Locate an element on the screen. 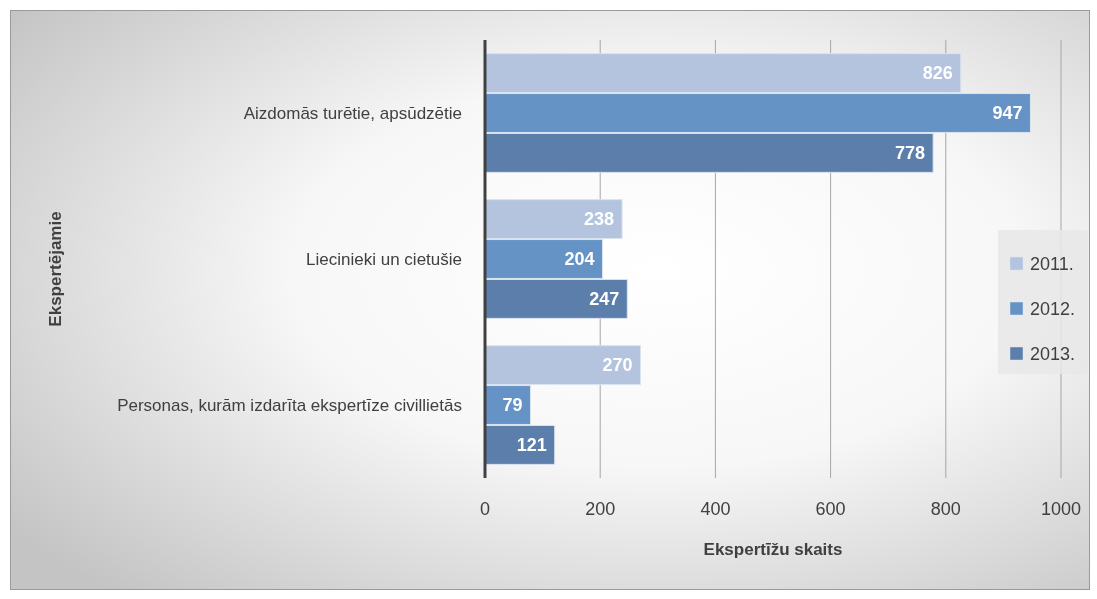 This screenshot has width=1097, height=599. y-tick-label: Aizdomās turētie, apsūdzētie is located at coordinates (352, 113).